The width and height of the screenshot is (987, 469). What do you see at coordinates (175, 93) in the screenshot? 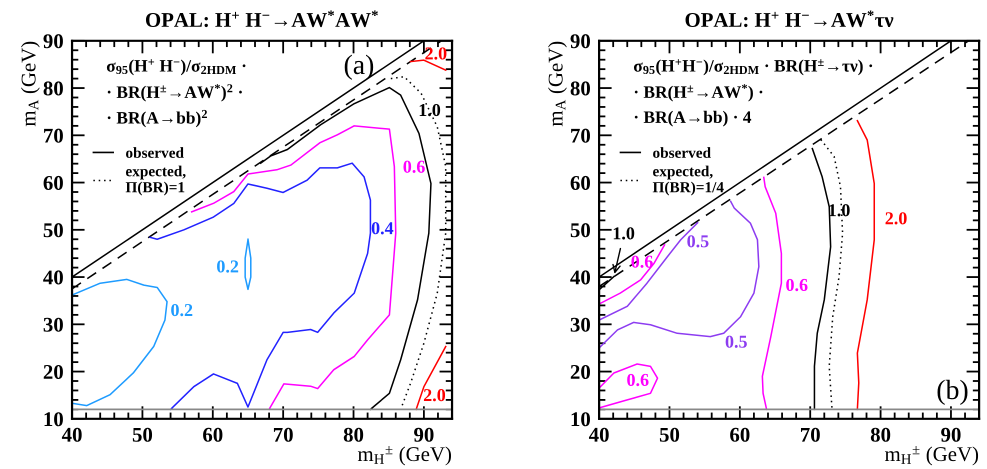
I see `annotation: · BR(H$^{±}$→AW$^{*}$)$^{2}$ ·` at bounding box center [175, 93].